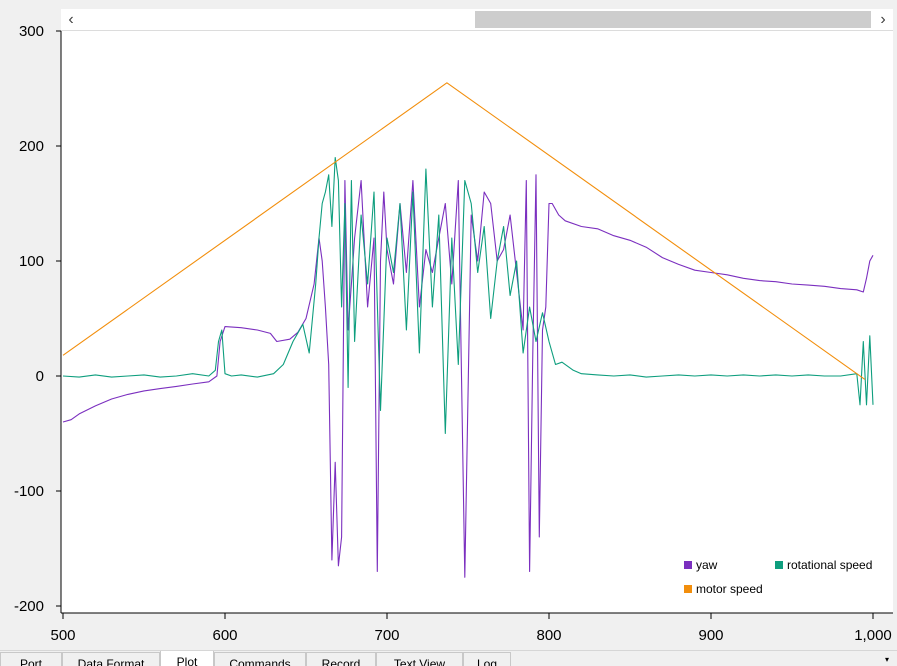 This screenshot has width=897, height=666. Describe the element at coordinates (829, 565) in the screenshot. I see `legend-label: rotational speed` at that location.